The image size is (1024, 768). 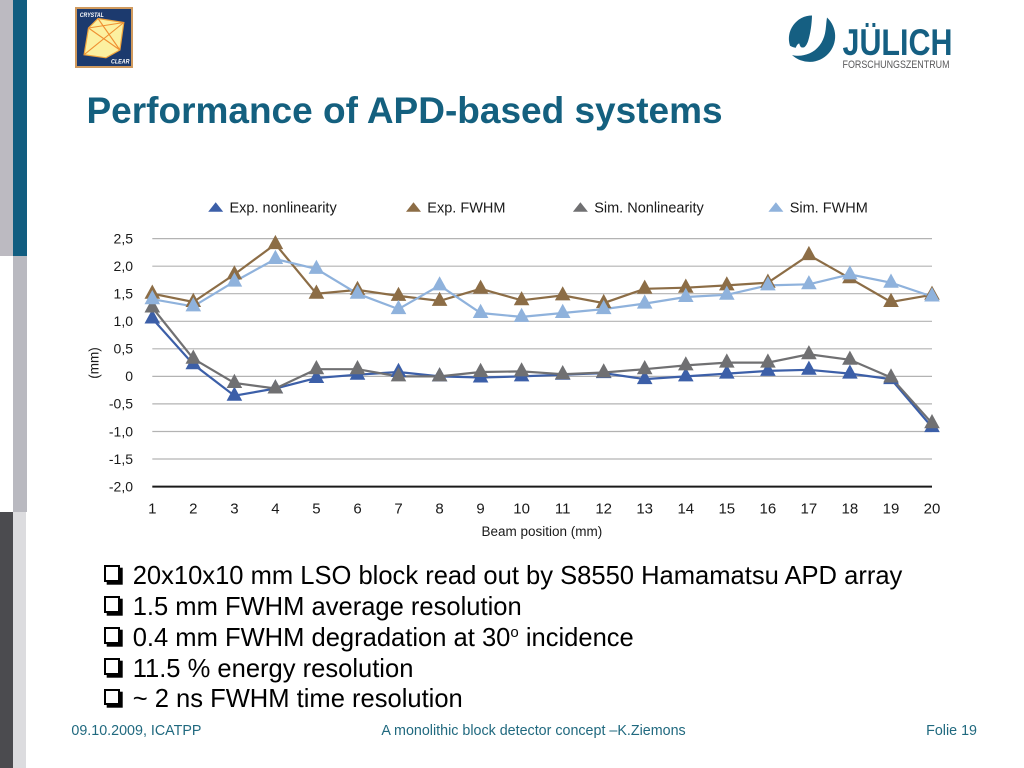 What do you see at coordinates (120, 61) in the screenshot?
I see `svg-text: CLEAR` at bounding box center [120, 61].